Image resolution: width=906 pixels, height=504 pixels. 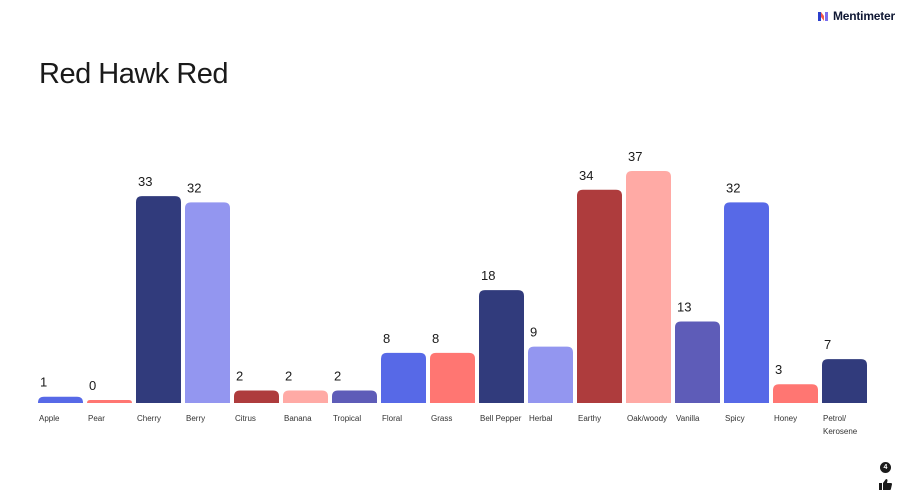 What do you see at coordinates (541, 418) in the screenshot?
I see `category-label-10: Herbal` at bounding box center [541, 418].